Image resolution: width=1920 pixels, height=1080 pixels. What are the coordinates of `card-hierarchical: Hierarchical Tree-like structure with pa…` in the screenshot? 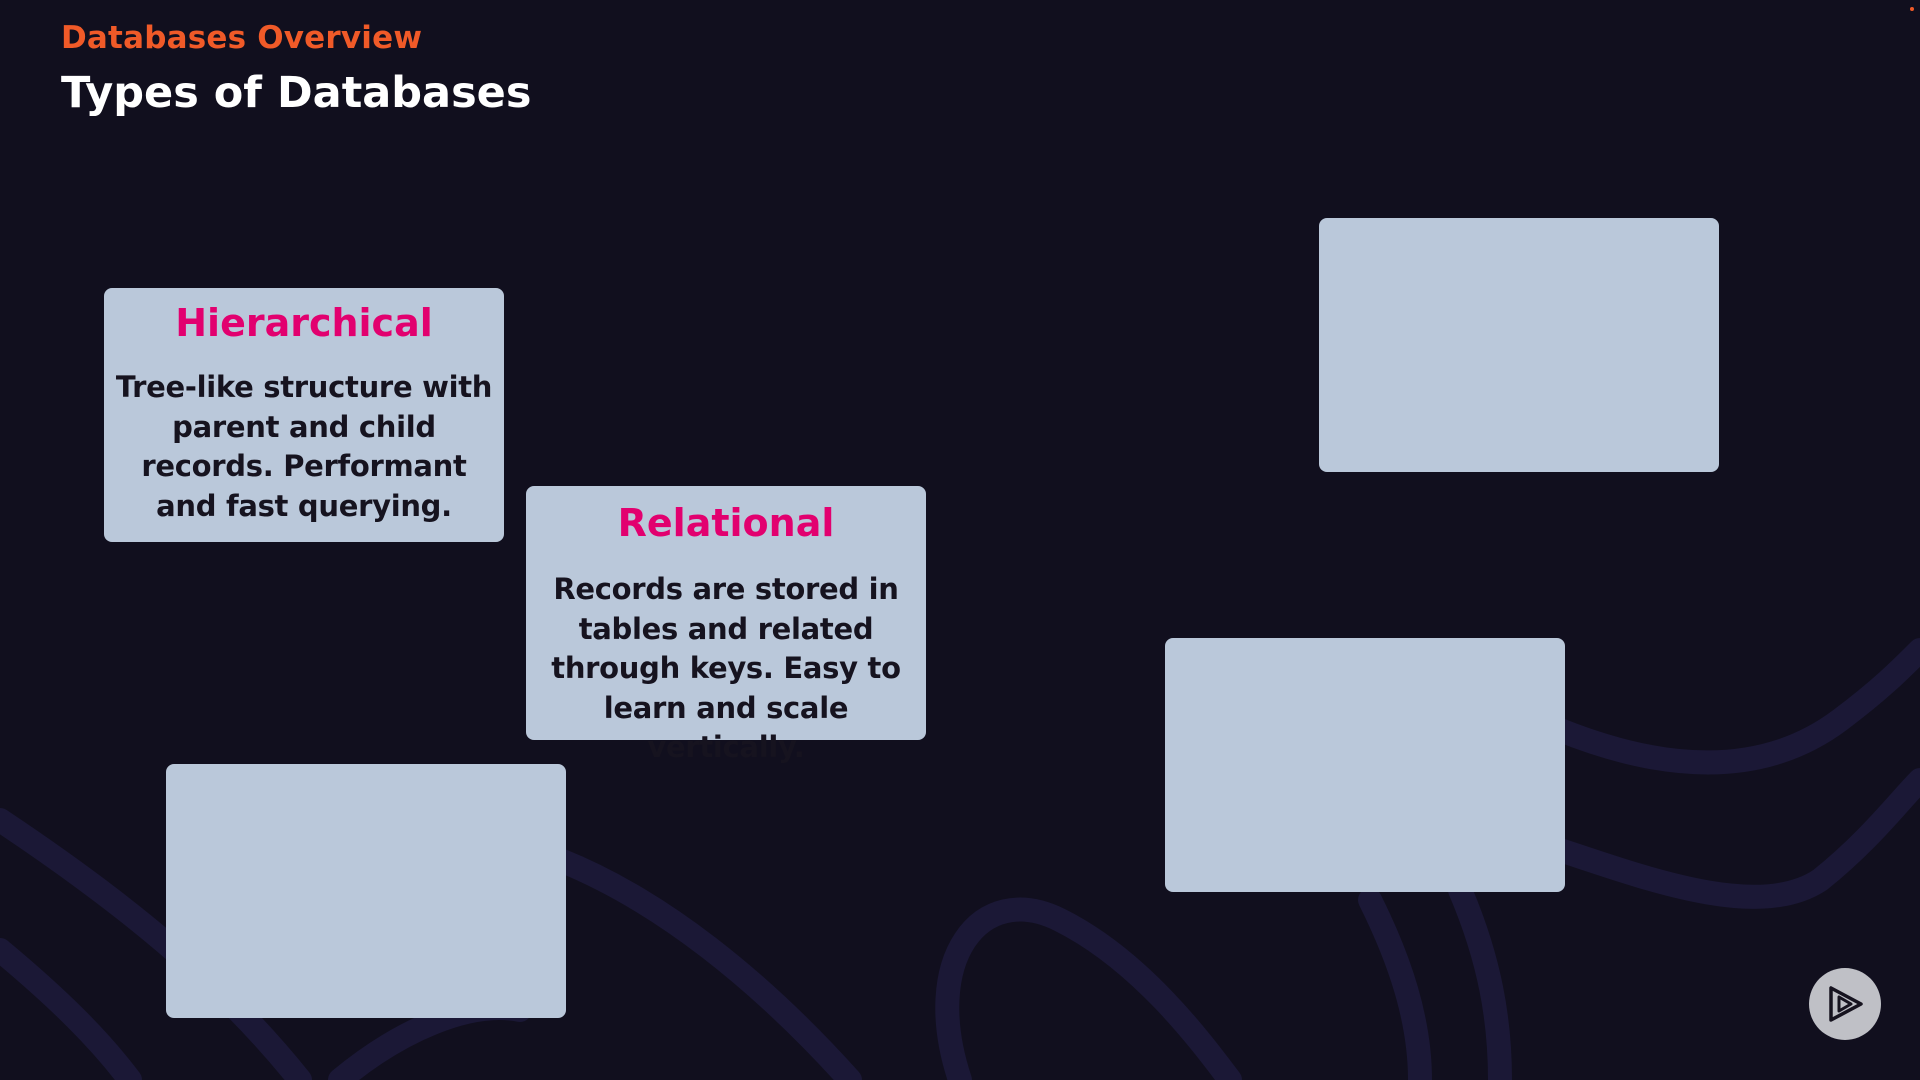 It's located at (304, 415).